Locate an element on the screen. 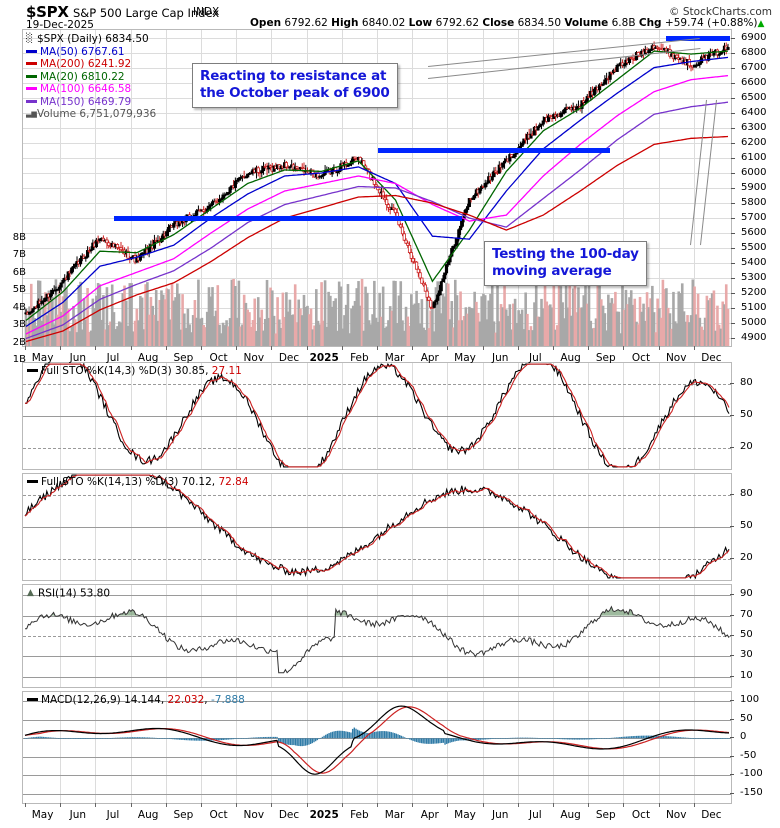  rsi-axis-tick-label: 30 is located at coordinates (746, 655).